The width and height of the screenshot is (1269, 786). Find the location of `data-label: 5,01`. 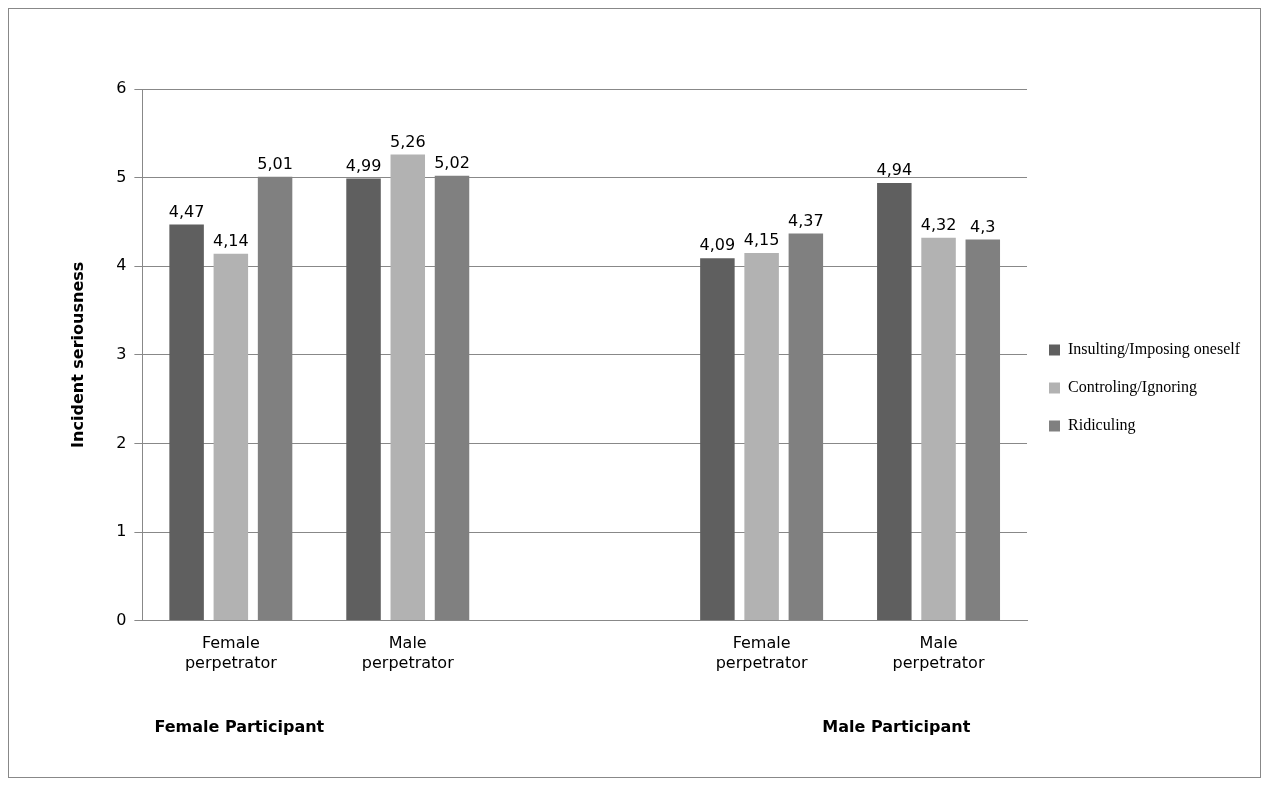

data-label: 5,01 is located at coordinates (275, 163).